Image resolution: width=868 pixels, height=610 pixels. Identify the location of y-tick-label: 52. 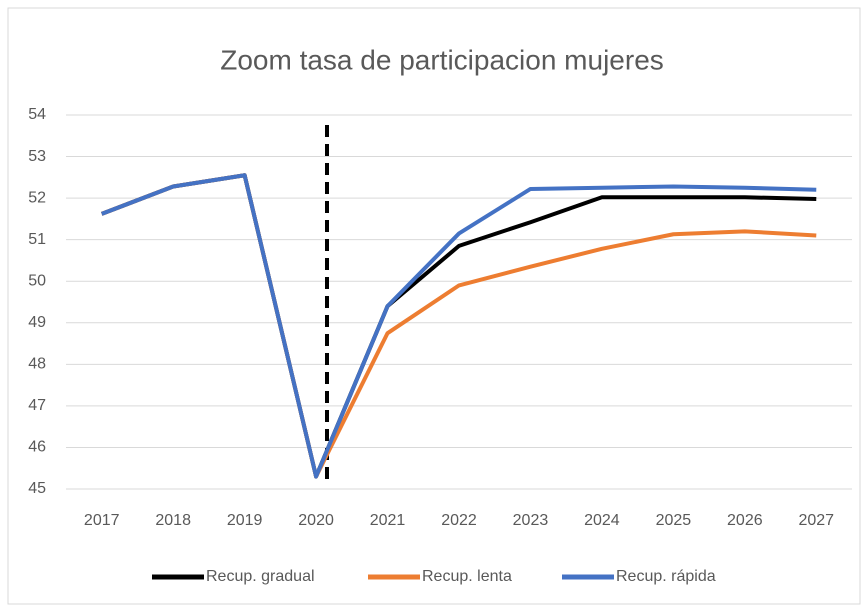
(37, 197).